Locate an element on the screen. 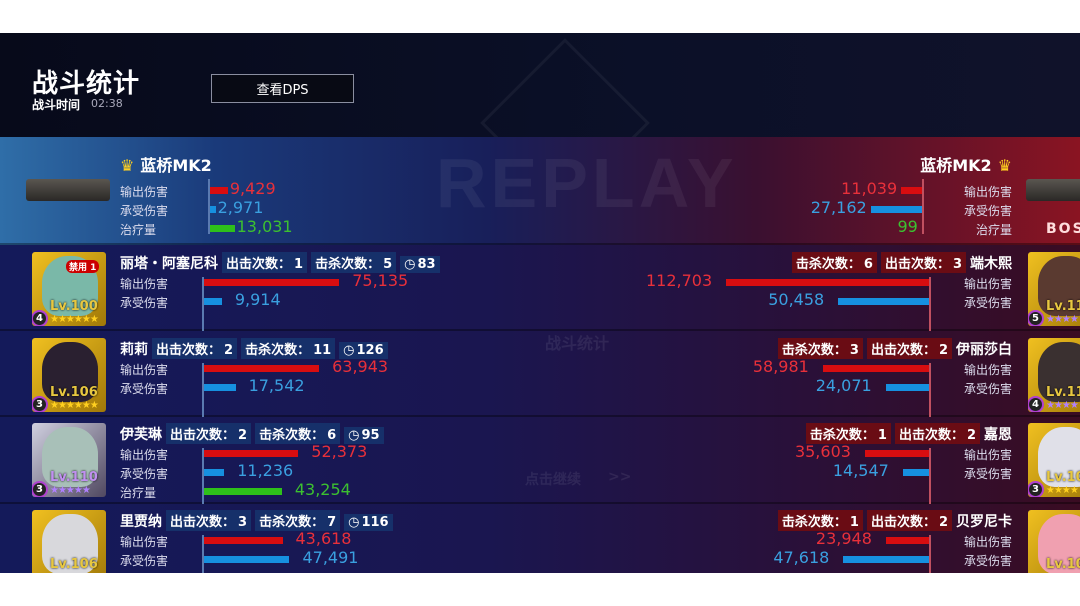 This screenshot has width=1080, height=606. page-title: 战斗统计 is located at coordinates (86, 84).